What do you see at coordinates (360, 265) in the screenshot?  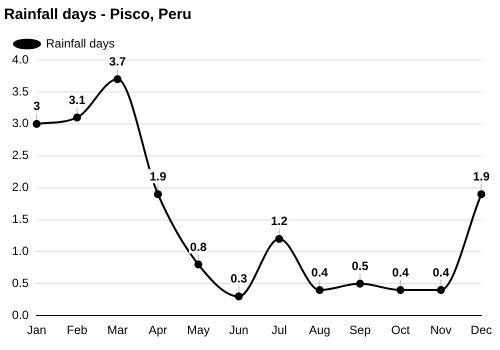 I see `data-label: 0.5` at bounding box center [360, 265].